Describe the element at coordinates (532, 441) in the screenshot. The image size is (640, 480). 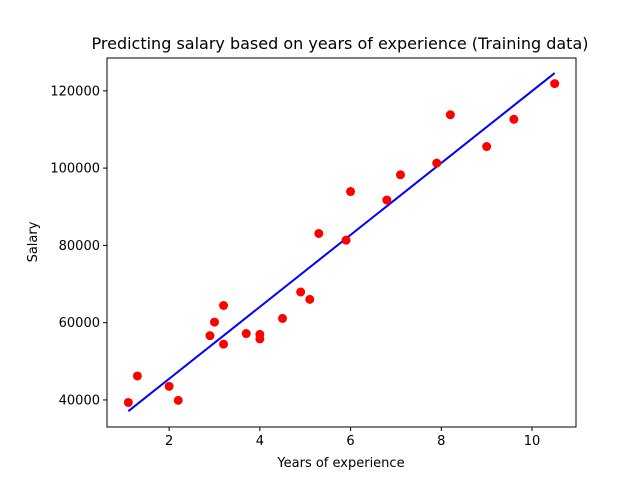
I see `x-tick-label: 10` at that location.